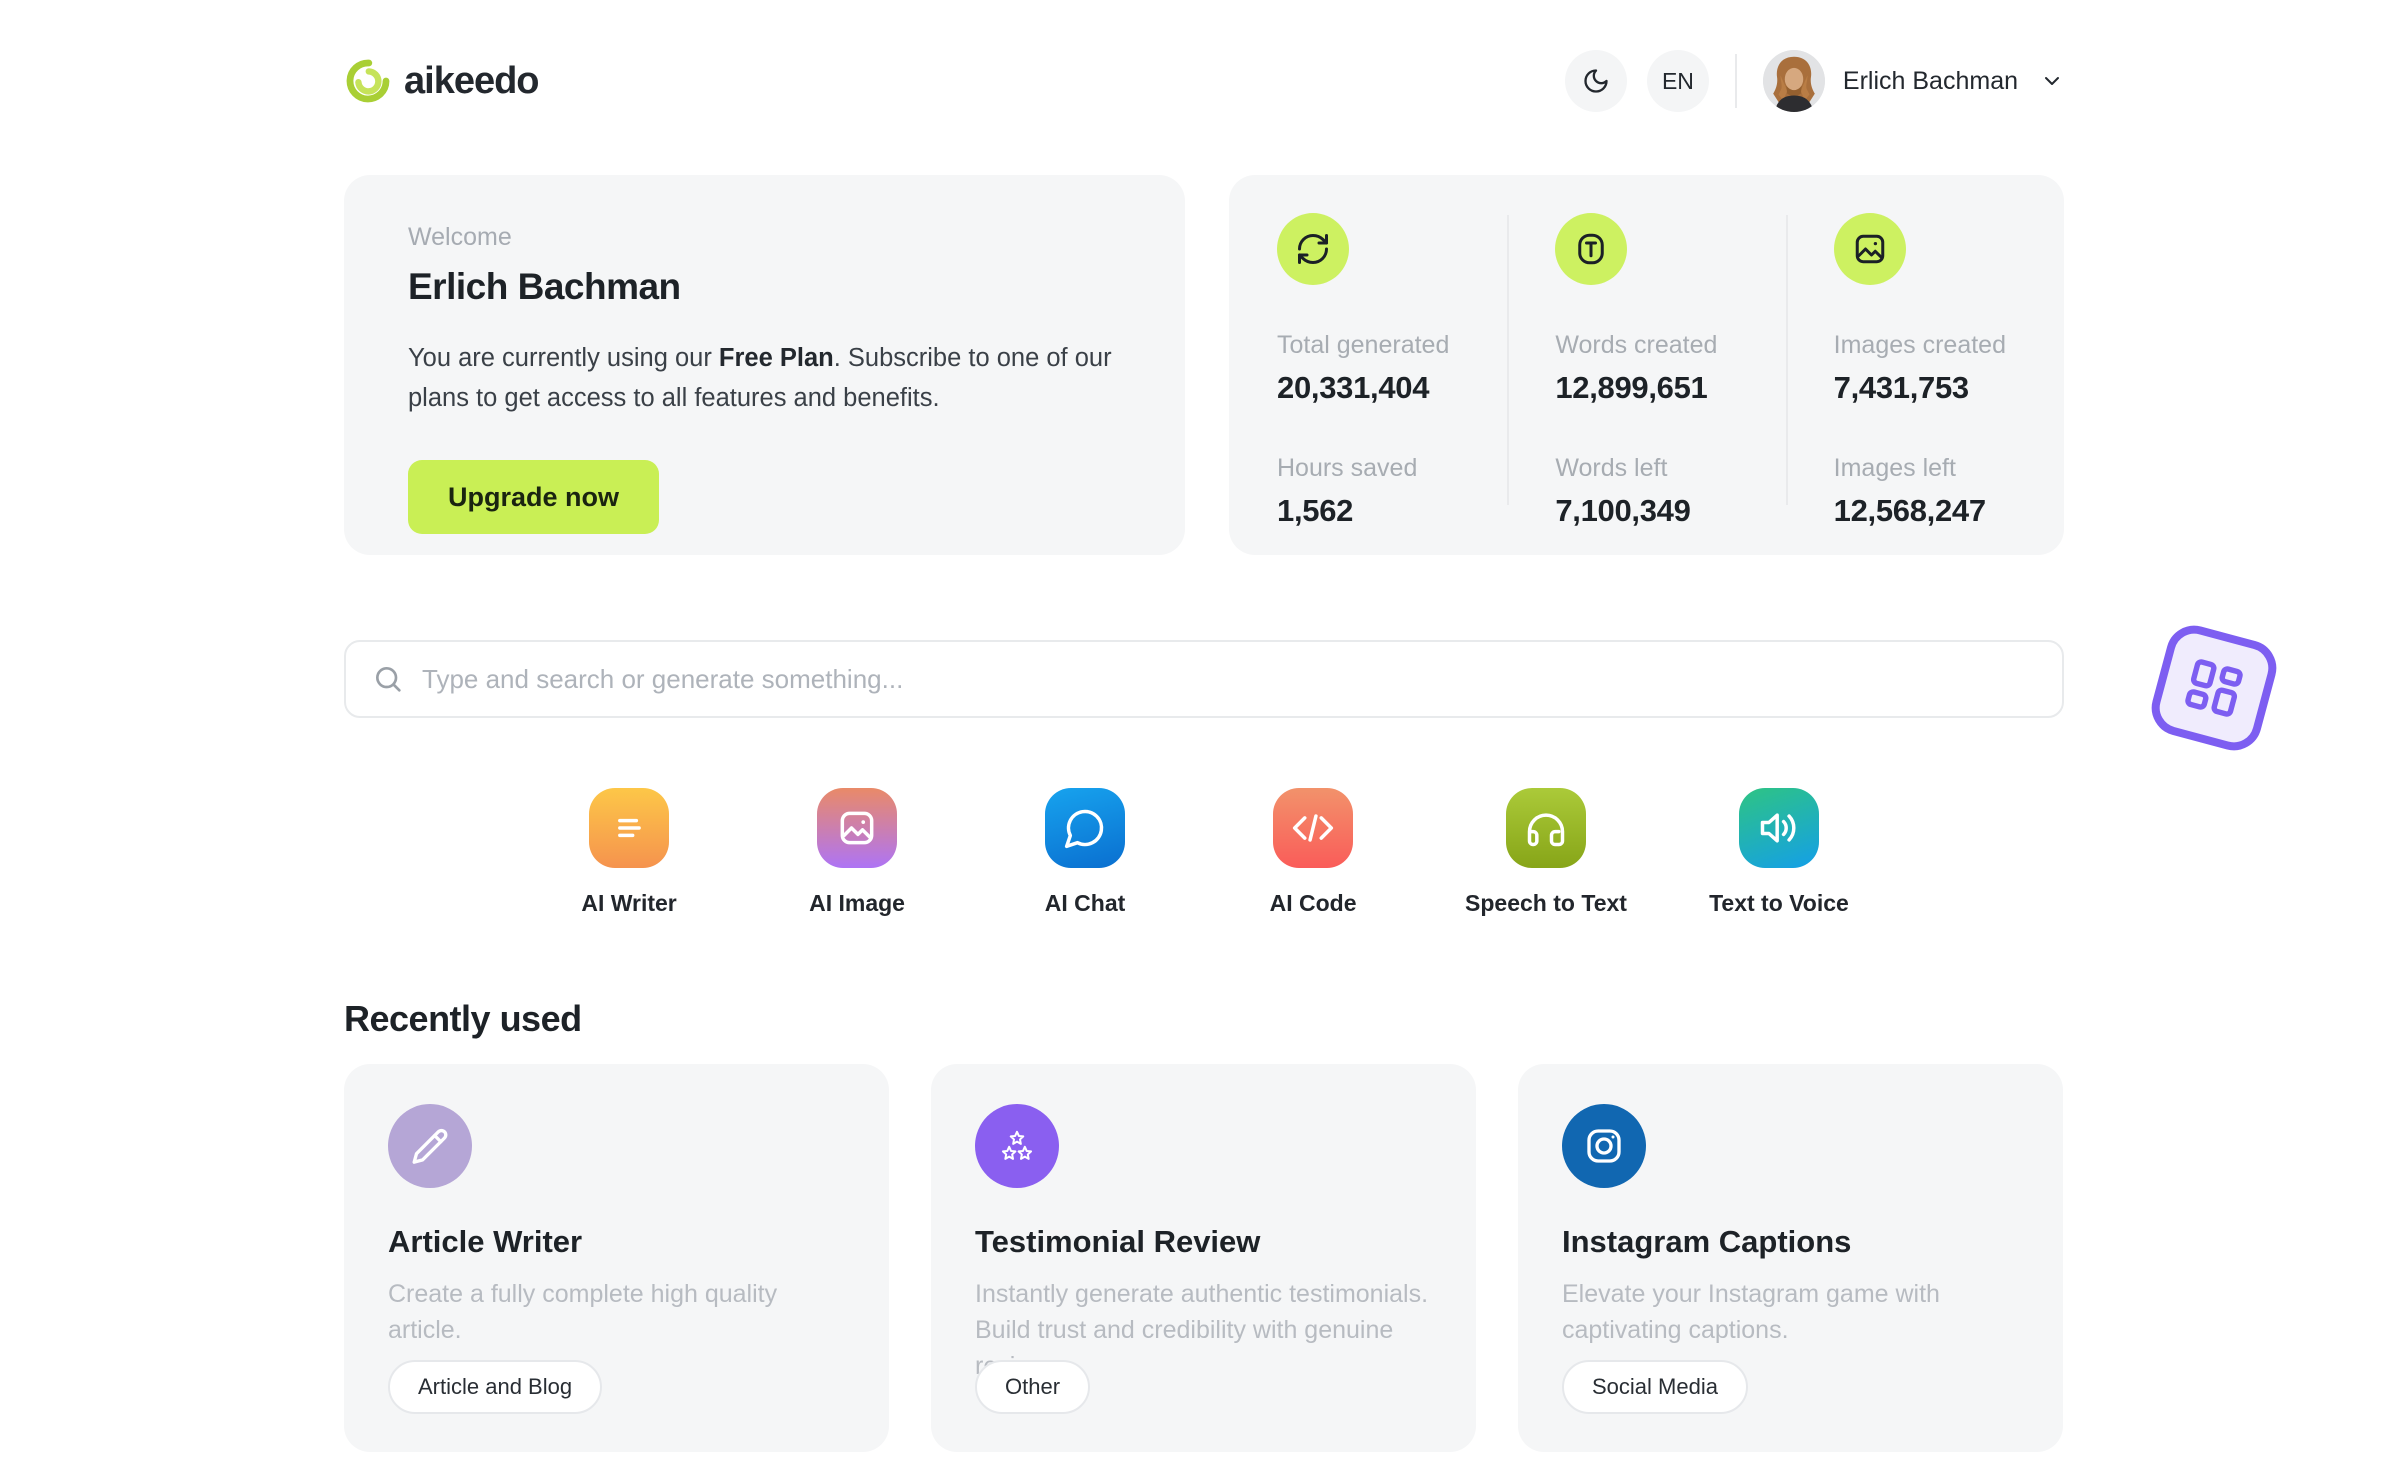  What do you see at coordinates (1017, 1146) in the screenshot?
I see `stars-icon` at bounding box center [1017, 1146].